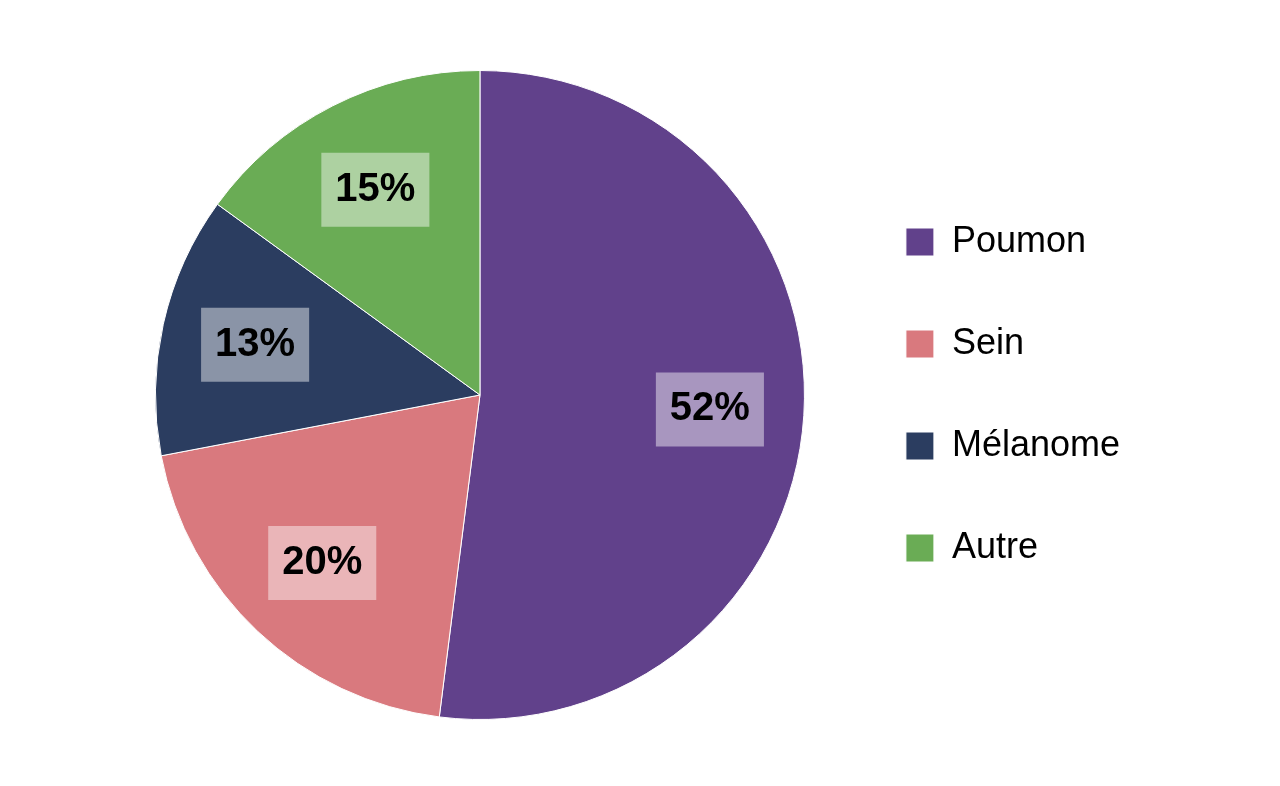 This screenshot has width=1280, height=786. What do you see at coordinates (1036, 443) in the screenshot?
I see `legend-label: Mélanome` at bounding box center [1036, 443].